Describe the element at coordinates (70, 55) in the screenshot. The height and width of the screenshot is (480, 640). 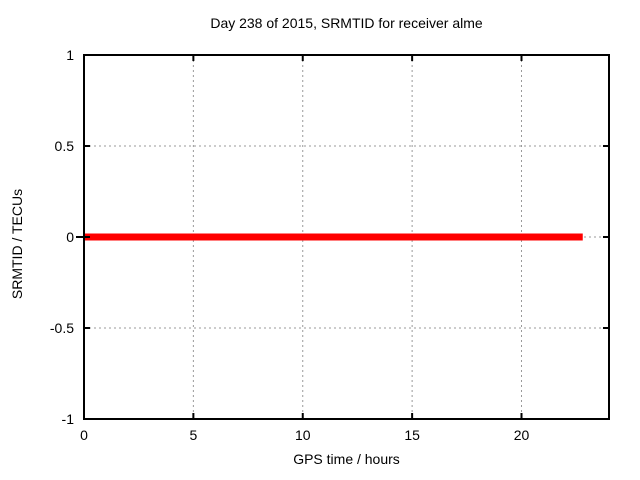
I see `y-tick-label: 1` at that location.